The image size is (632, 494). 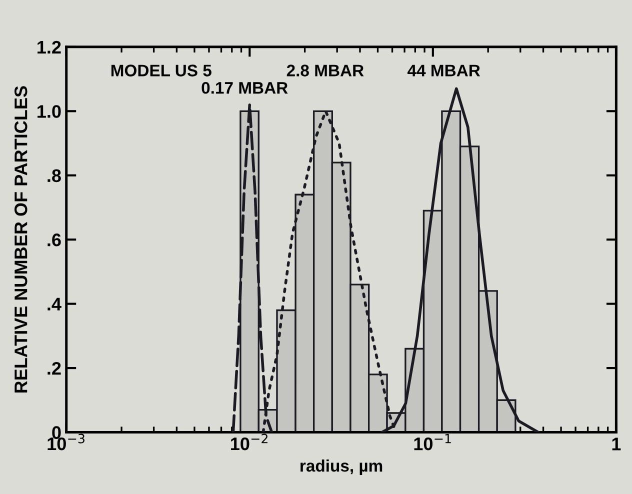 I want to click on x-tick-label: 1, so click(x=616, y=444).